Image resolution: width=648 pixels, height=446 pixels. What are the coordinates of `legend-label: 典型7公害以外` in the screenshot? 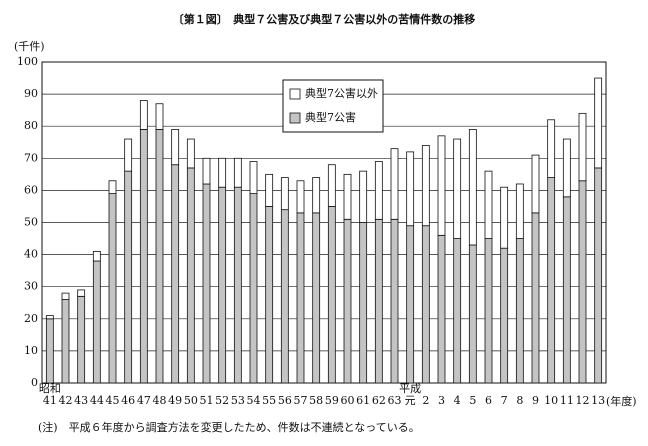 It's located at (341, 93).